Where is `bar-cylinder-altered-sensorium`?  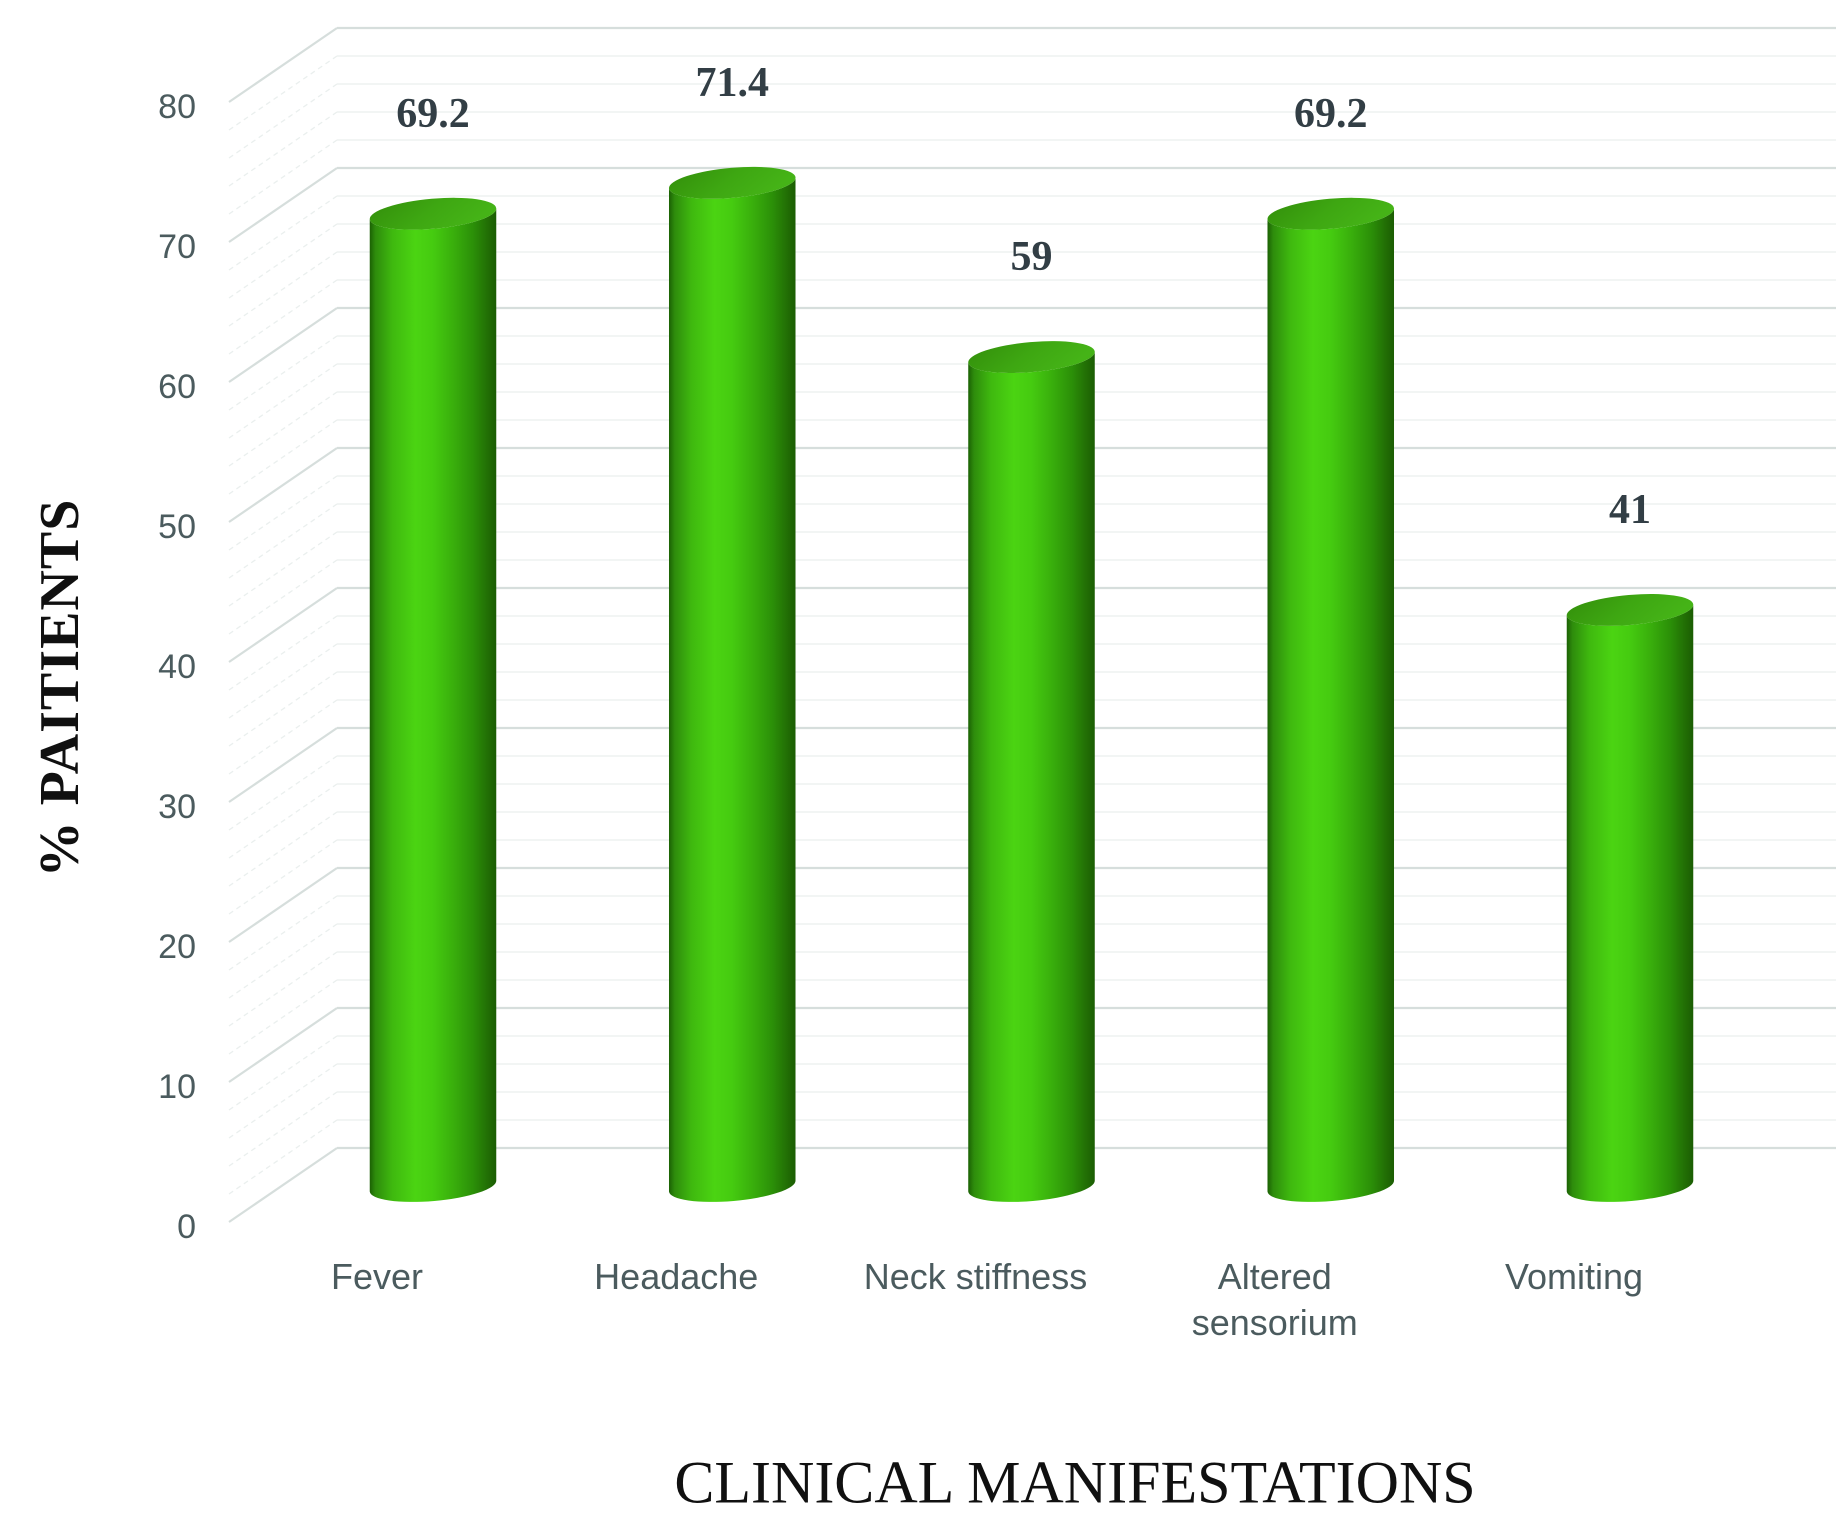
bar-cylinder-altered-sensorium is located at coordinates (1331, 699).